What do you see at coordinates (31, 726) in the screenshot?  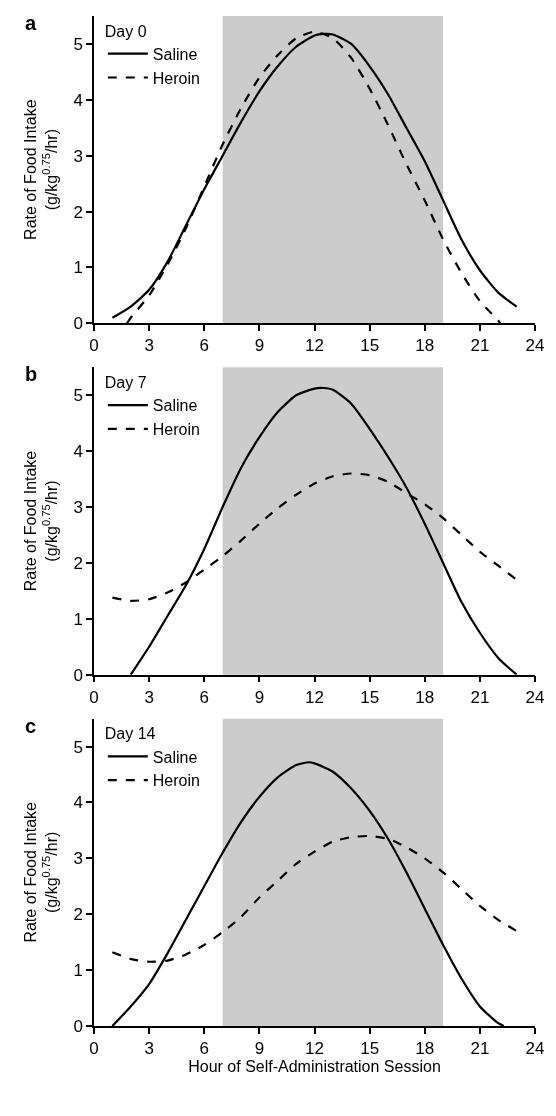 I see `chart-title: c` at bounding box center [31, 726].